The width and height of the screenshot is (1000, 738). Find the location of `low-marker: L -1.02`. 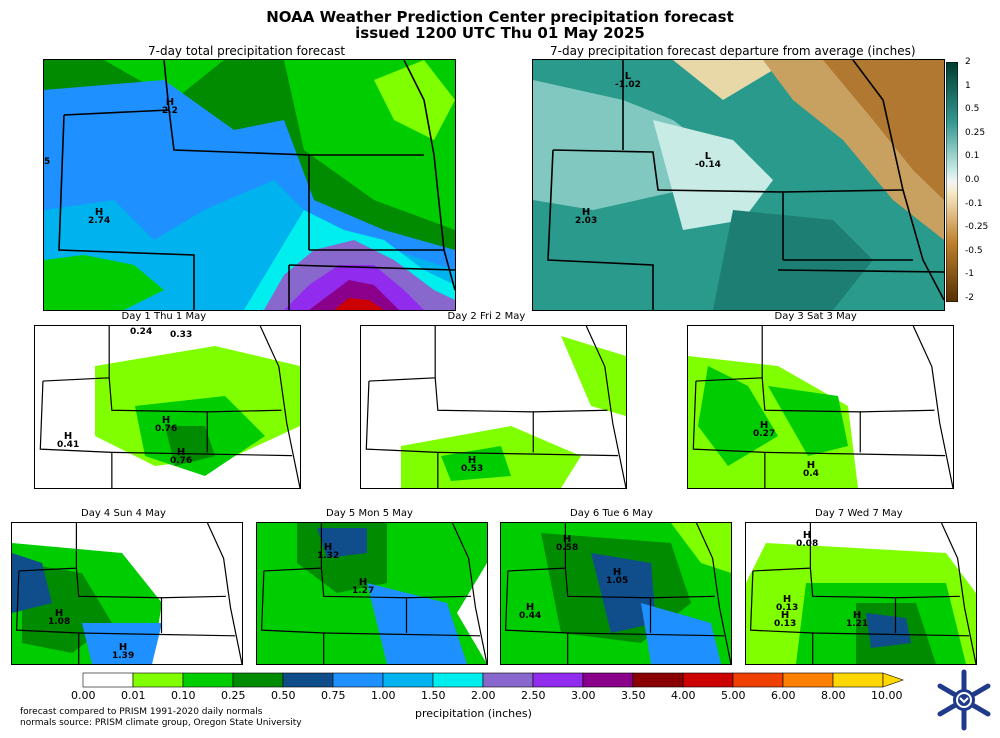

low-marker: L -1.02 is located at coordinates (628, 81).